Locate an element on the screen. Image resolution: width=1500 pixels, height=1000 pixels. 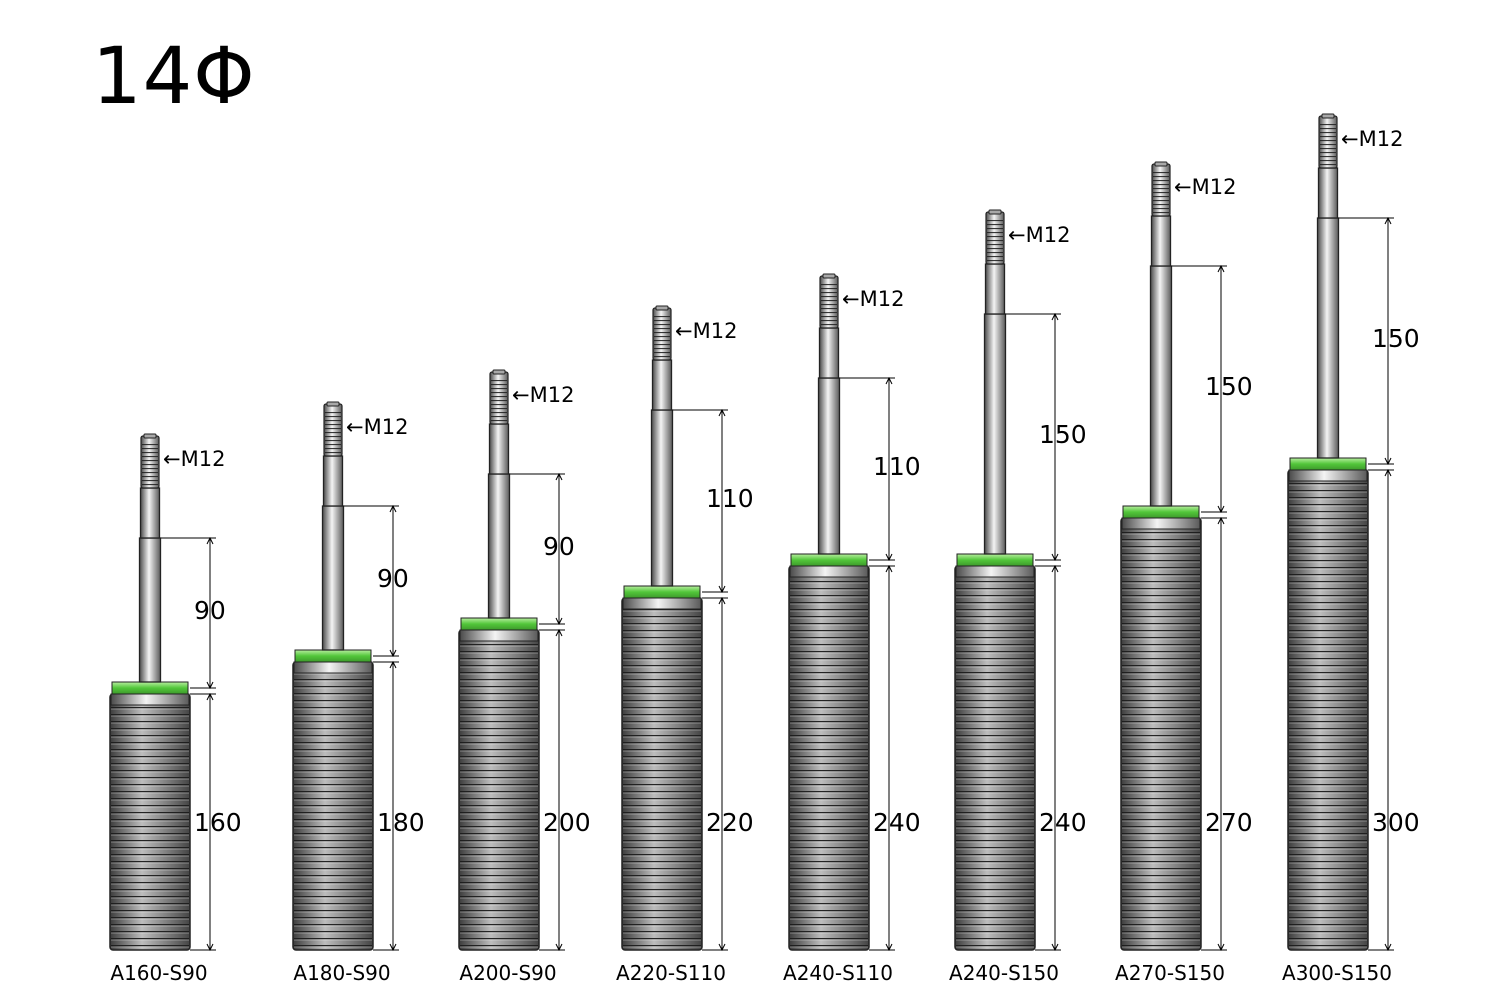
shock-absorber-unit: 110 220 ←M12 A220-S110 is located at coordinates (685, 645).